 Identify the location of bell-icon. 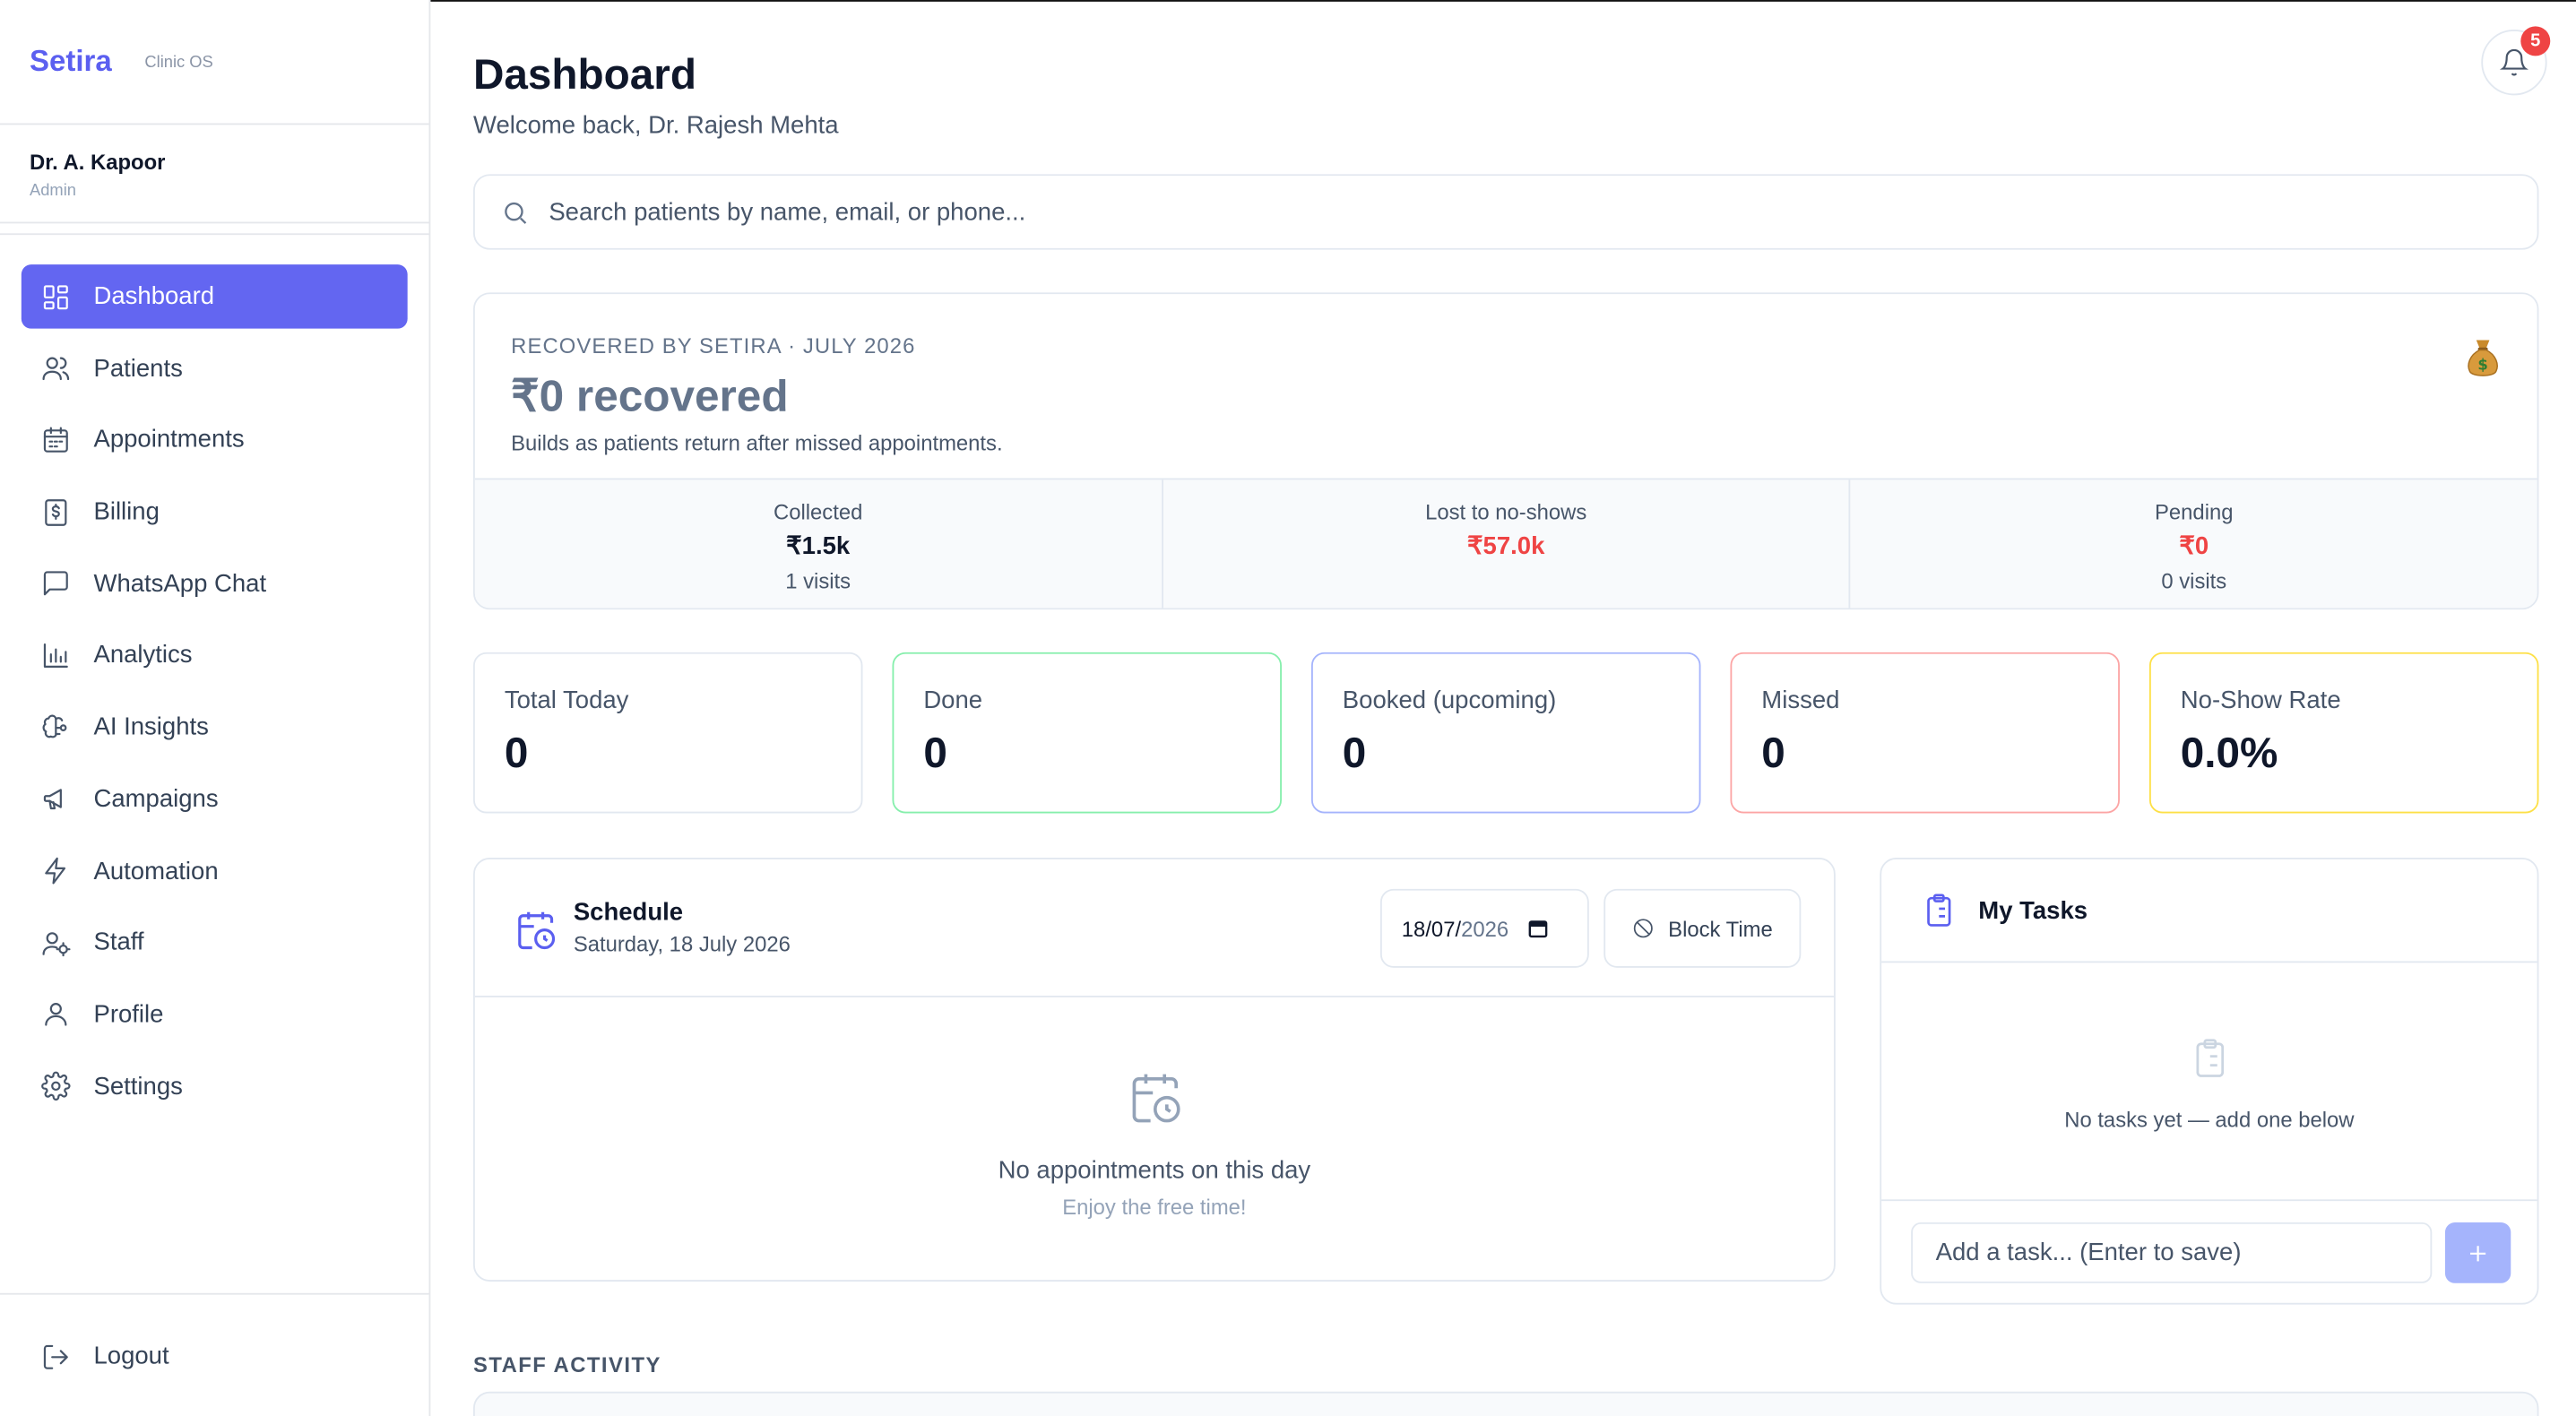
(2513, 62).